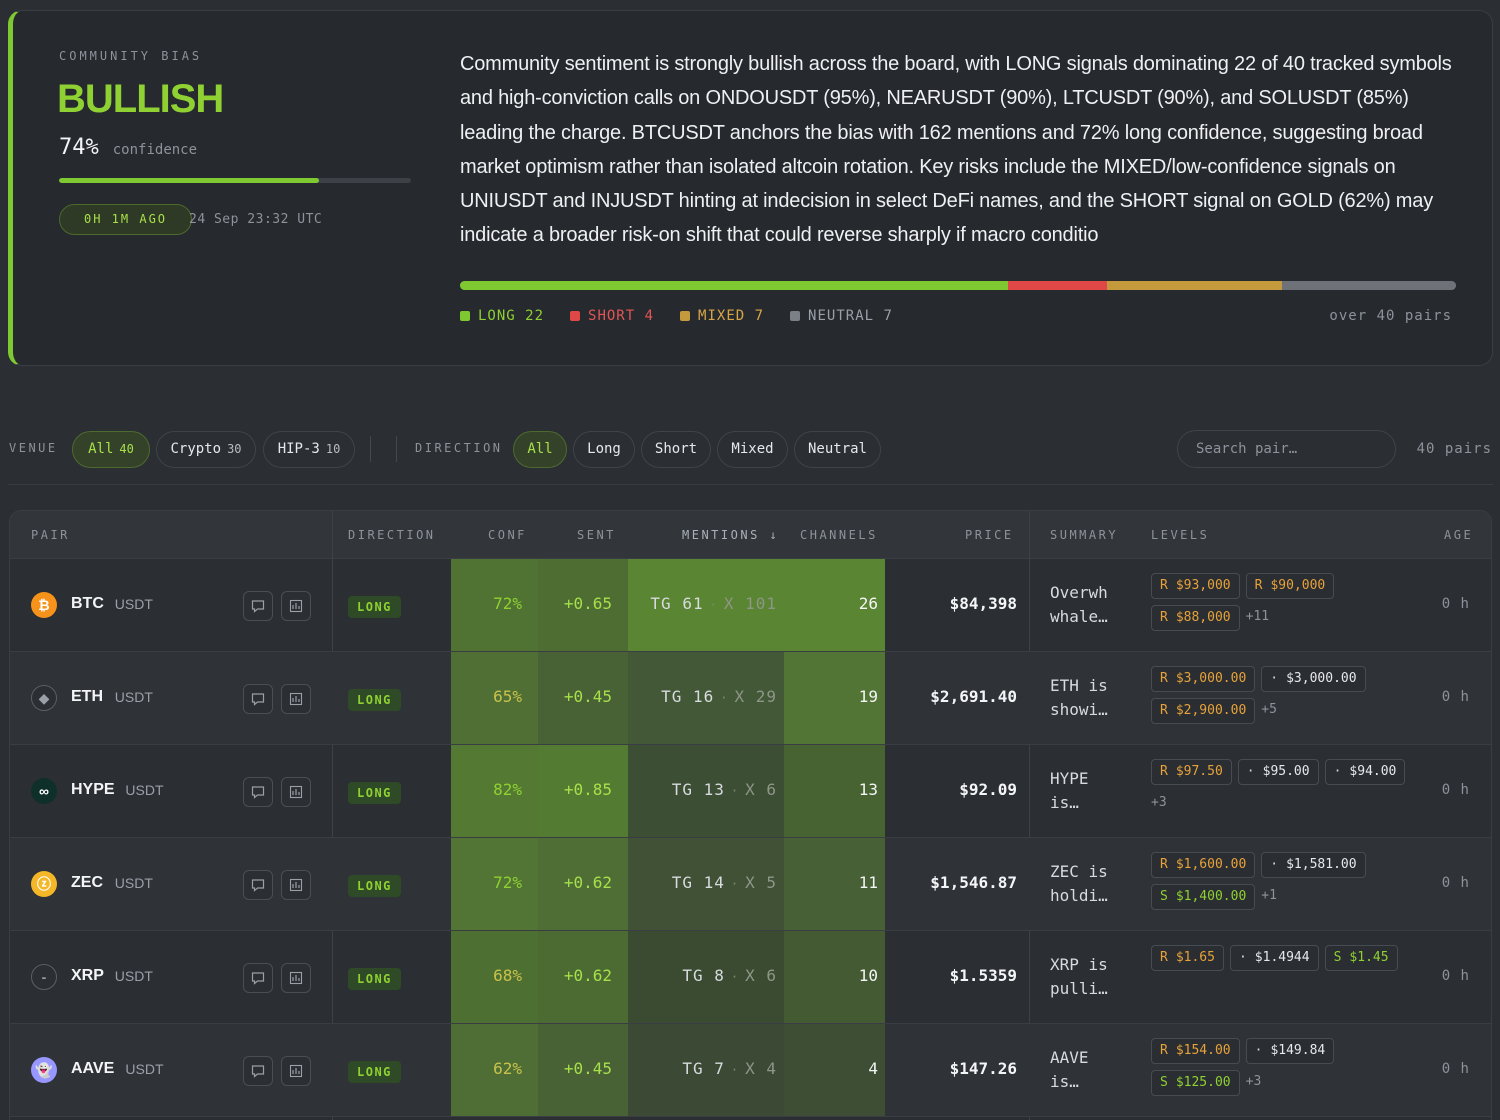 The width and height of the screenshot is (1500, 1120). I want to click on level-chip: S $125.00, so click(1195, 1083).